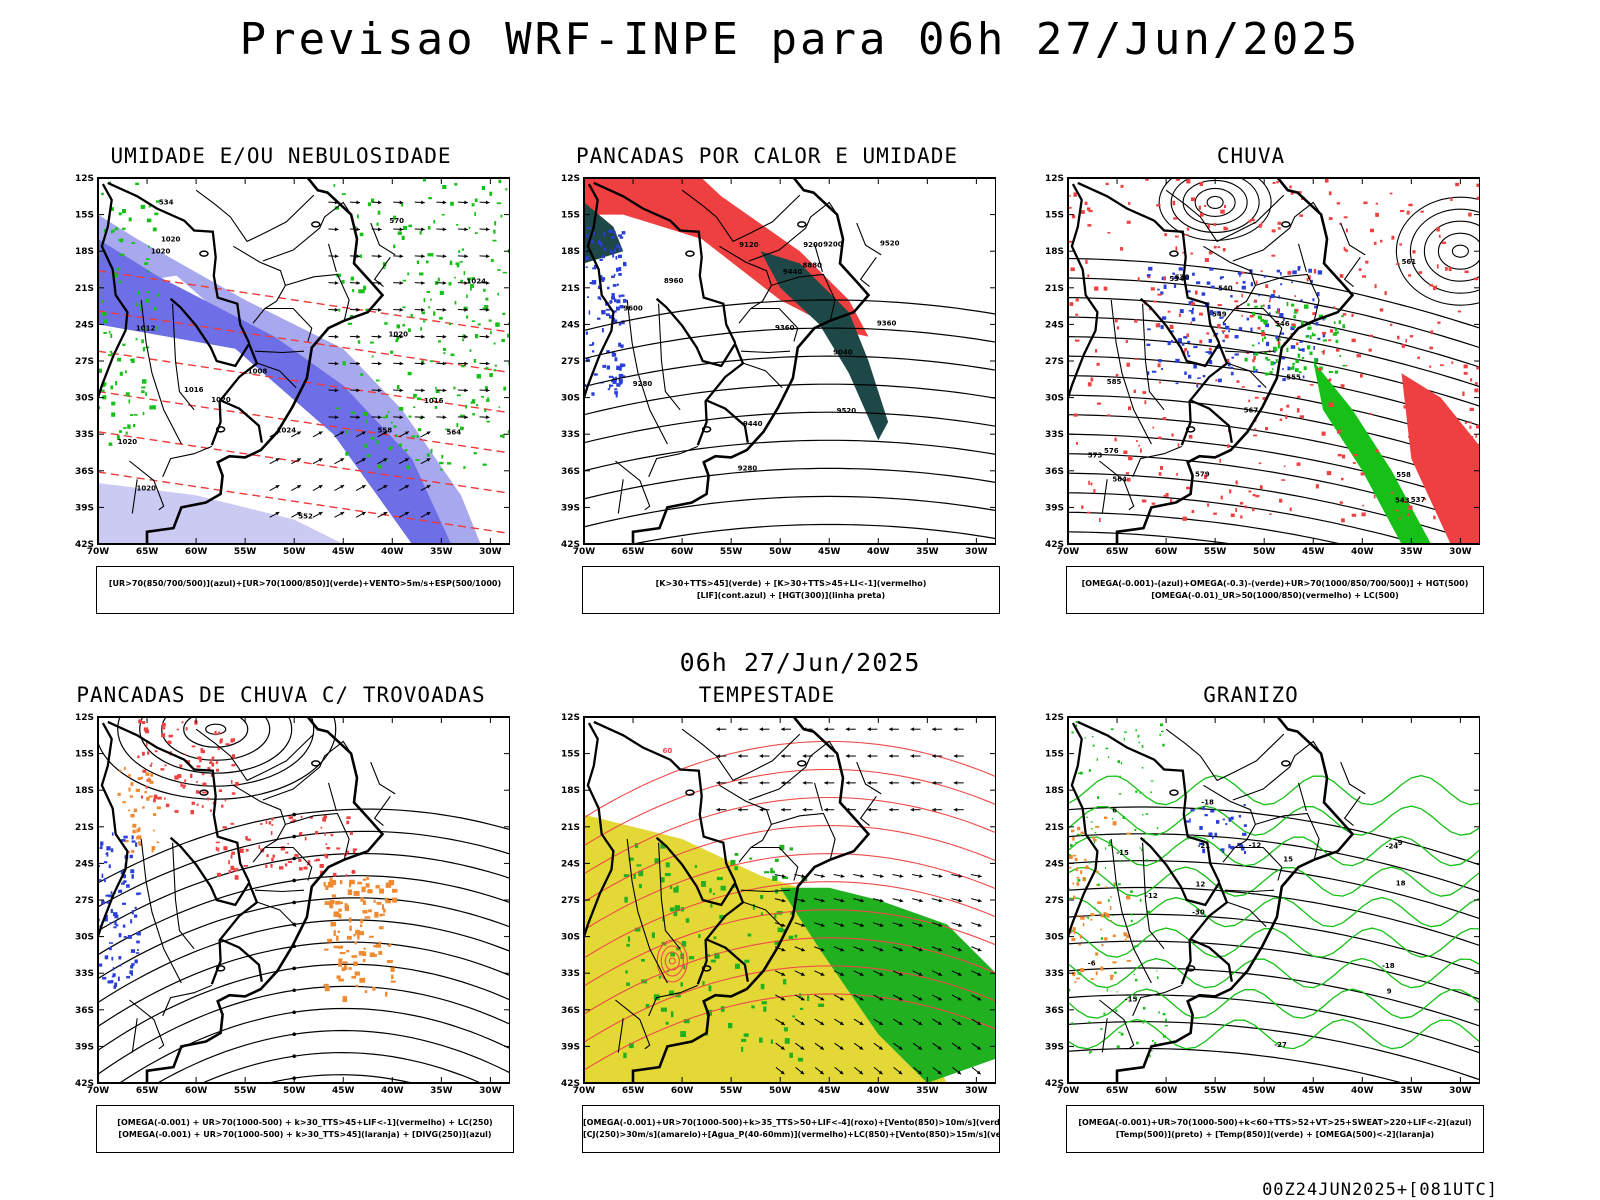 The image size is (1600, 1200). Describe the element at coordinates (1219, 315) in the screenshot. I see `contour-label: 549` at that location.